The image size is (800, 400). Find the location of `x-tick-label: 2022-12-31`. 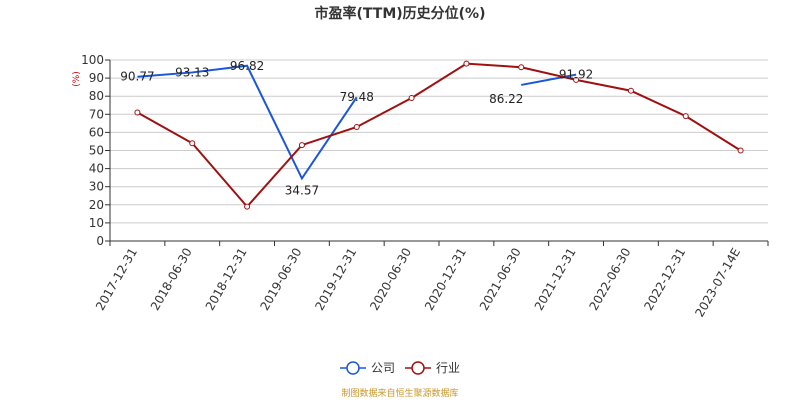

x-tick-label: 2022-12-31 is located at coordinates (664, 279).